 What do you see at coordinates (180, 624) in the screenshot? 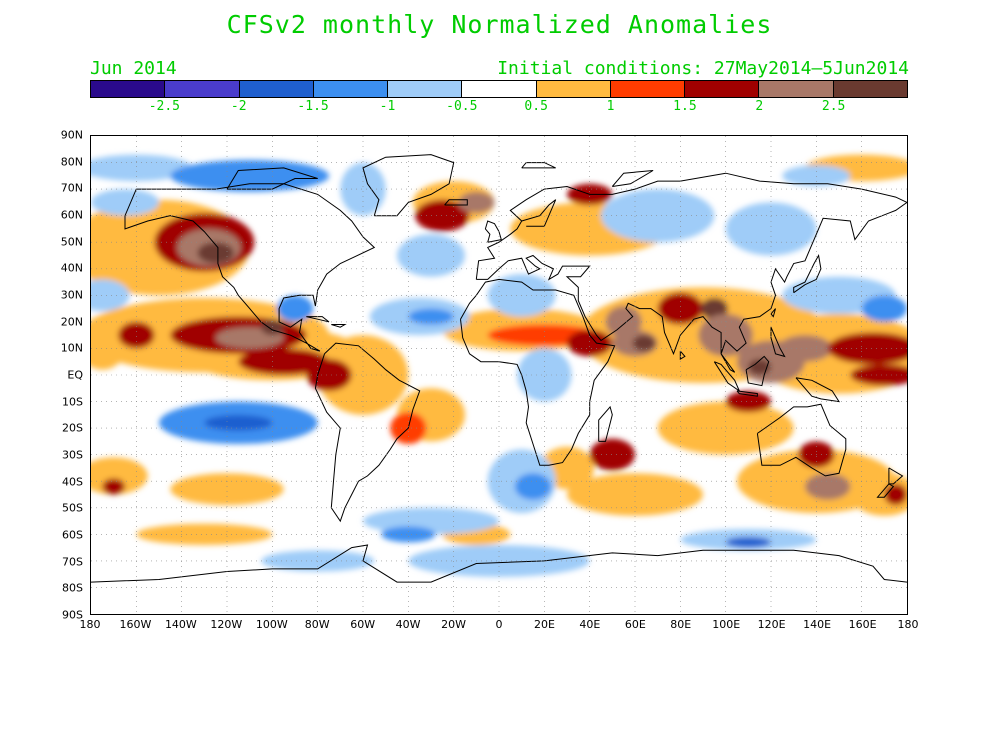
I see `longitude-label: 140W` at bounding box center [180, 624].